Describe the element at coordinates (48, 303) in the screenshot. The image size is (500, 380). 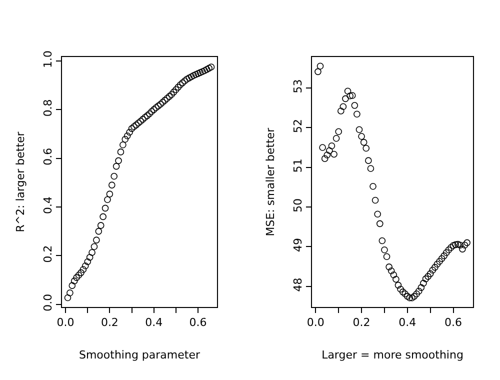
I see `y-tick-label: 0.0` at that location.